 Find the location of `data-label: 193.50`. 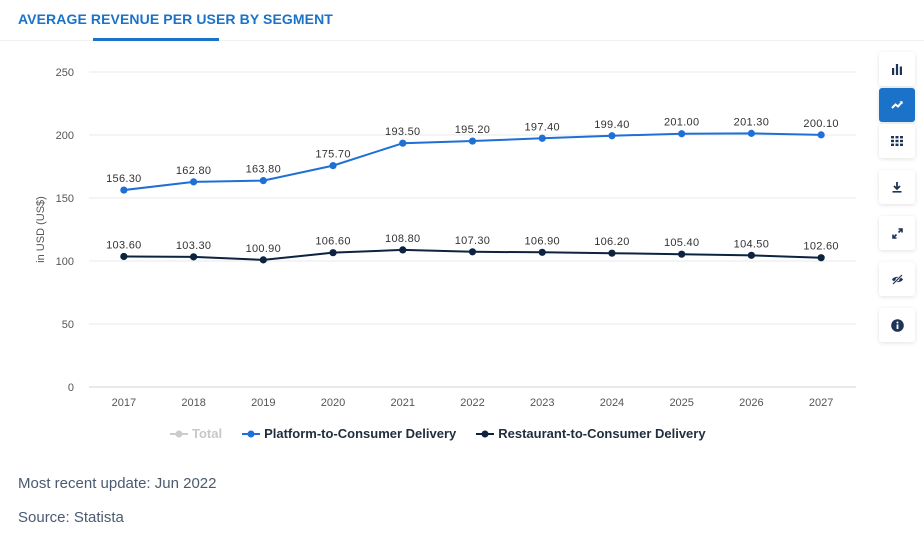

data-label: 193.50 is located at coordinates (402, 132).